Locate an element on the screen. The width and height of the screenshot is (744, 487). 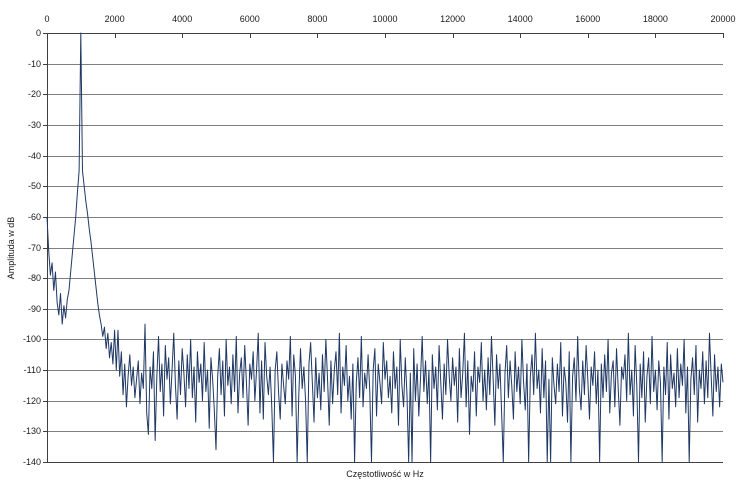
x-tick-label: 8000 is located at coordinates (317, 19).